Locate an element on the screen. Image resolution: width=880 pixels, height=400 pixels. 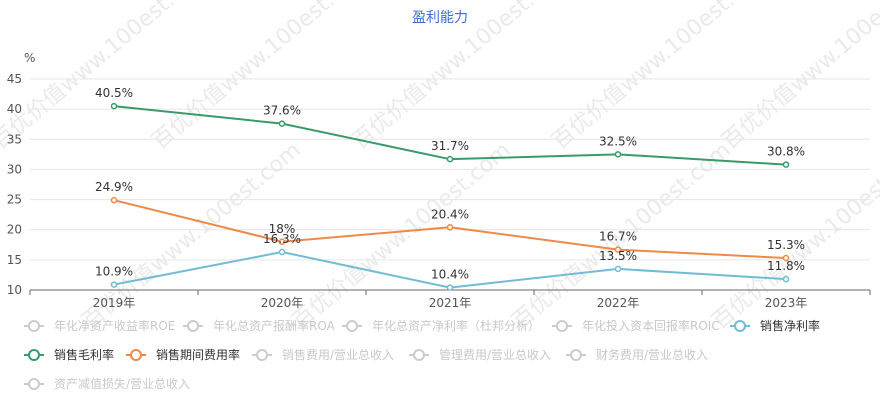
legend-label: 销售费用/营业总收入 is located at coordinates (338, 354).